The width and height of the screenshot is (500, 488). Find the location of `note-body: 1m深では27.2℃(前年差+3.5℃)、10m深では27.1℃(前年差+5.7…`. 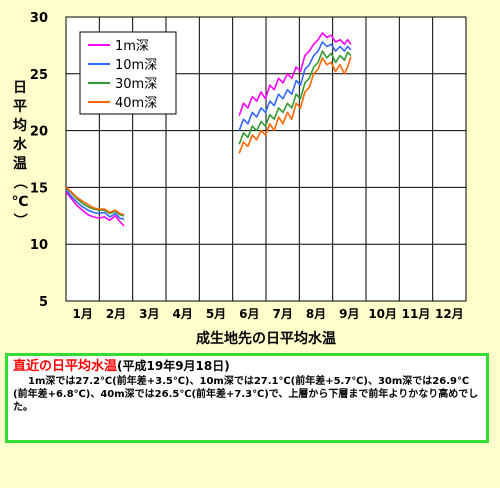

note-body: 1m深では27.2℃(前年差+3.5℃)、10m深では27.1℃(前年差+5.7… is located at coordinates (246, 394).